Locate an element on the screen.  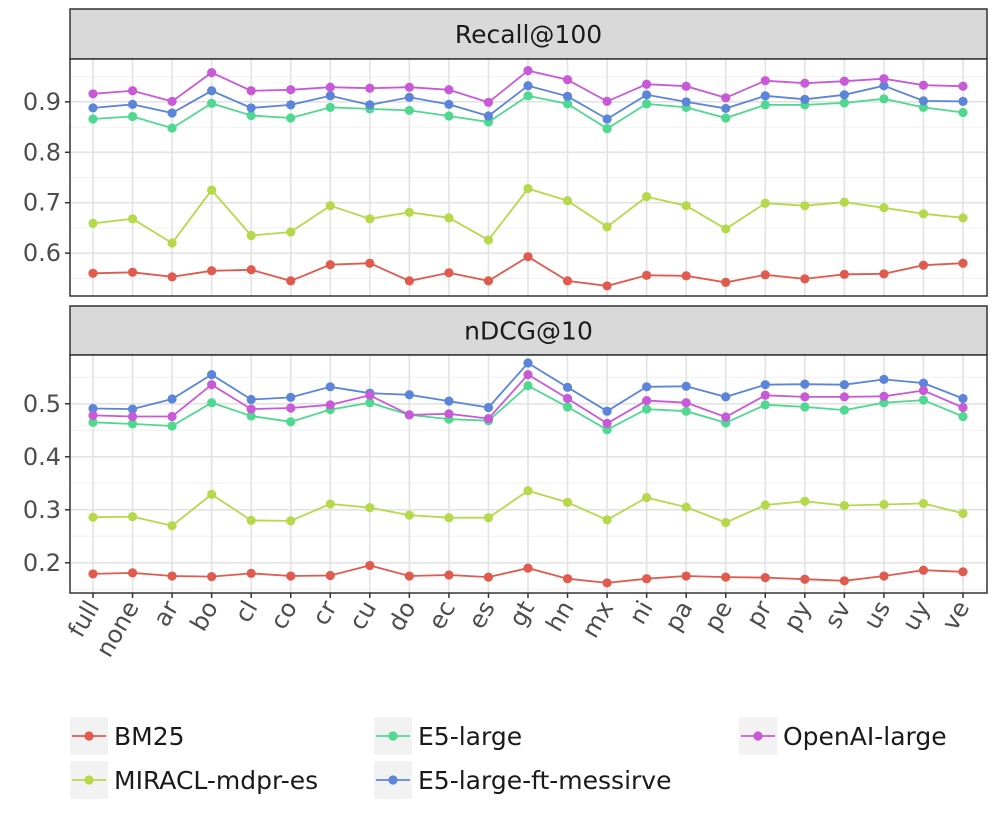
y-tick-label: 0.8 is located at coordinates (42, 152).